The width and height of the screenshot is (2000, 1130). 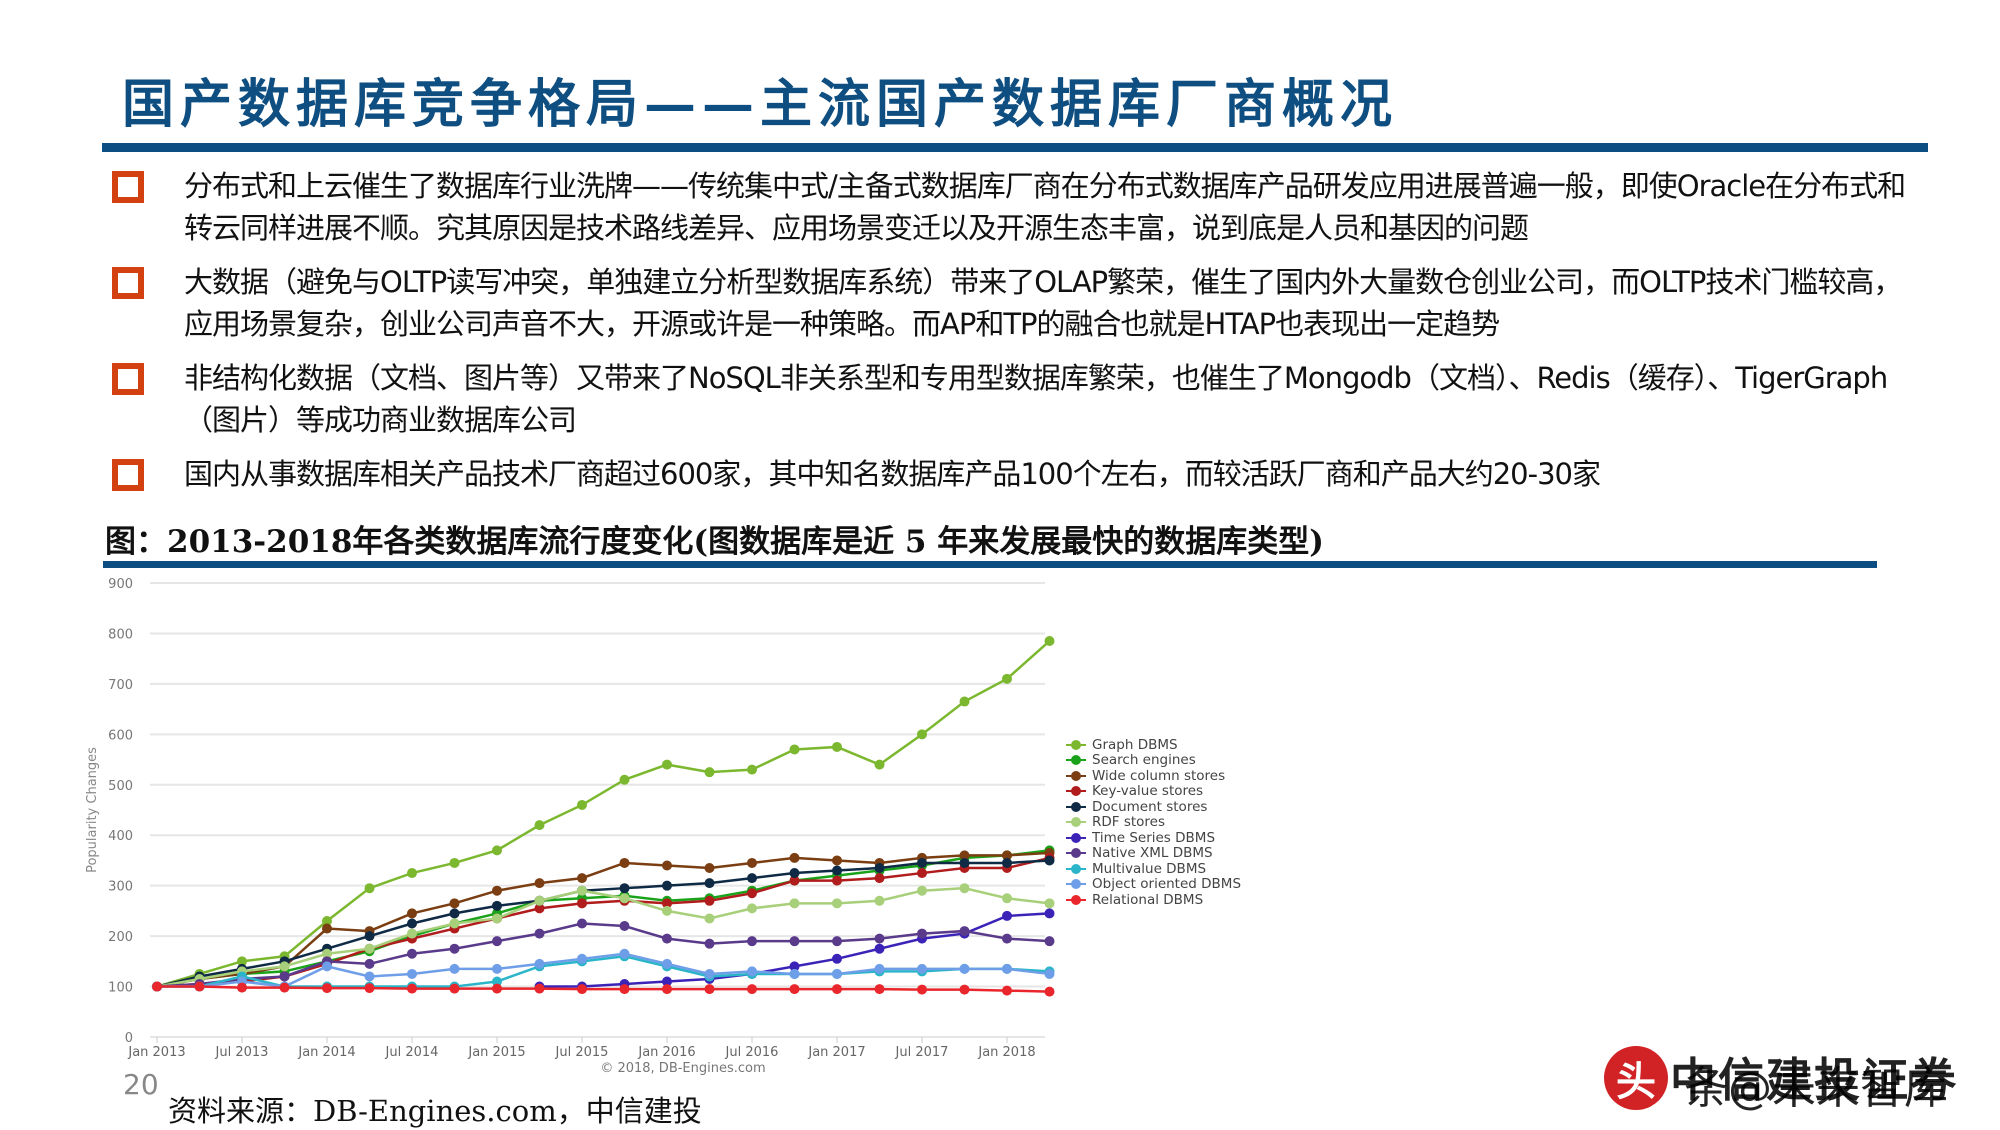 I want to click on caption-divider, so click(x=990, y=564).